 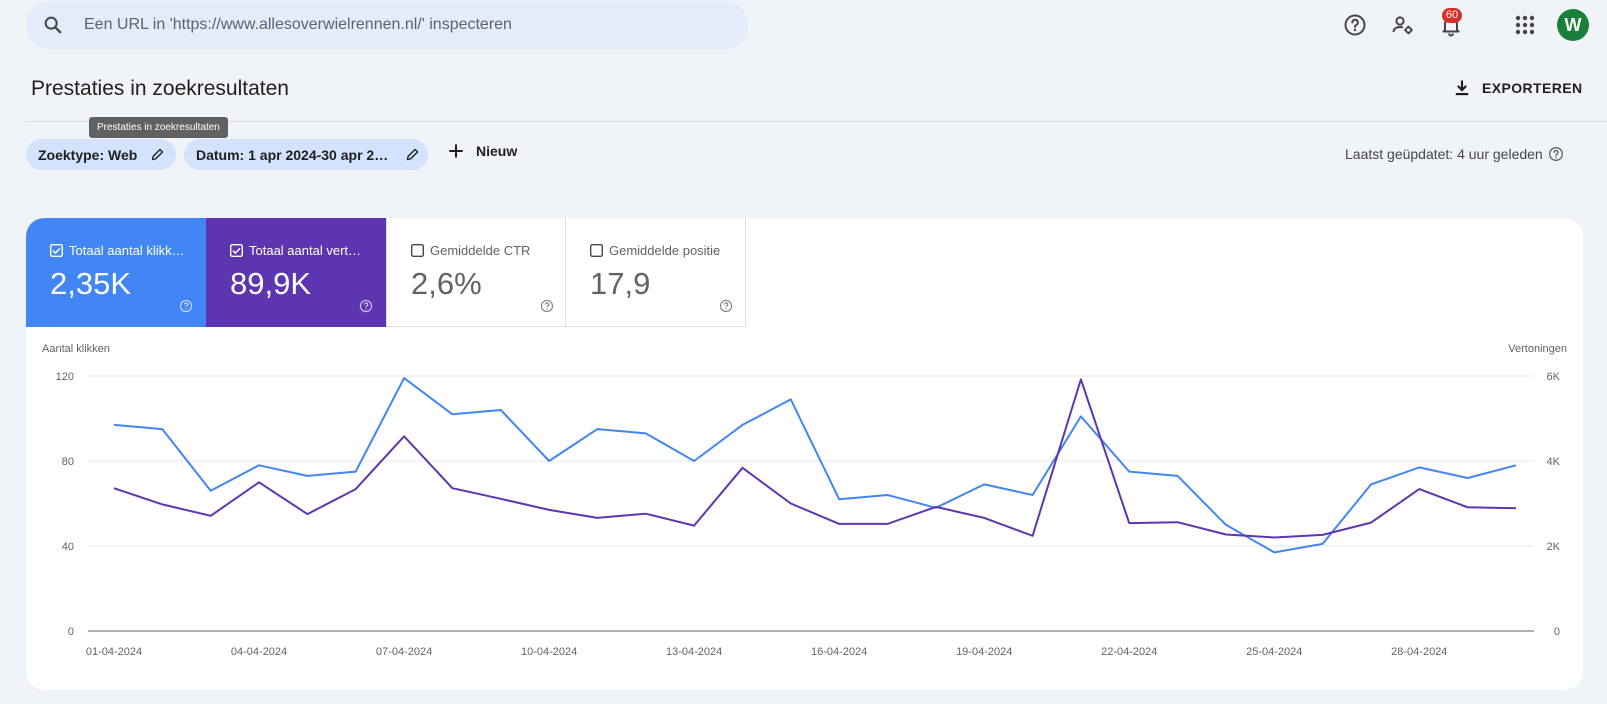 What do you see at coordinates (456, 151) in the screenshot?
I see `plus-icon` at bounding box center [456, 151].